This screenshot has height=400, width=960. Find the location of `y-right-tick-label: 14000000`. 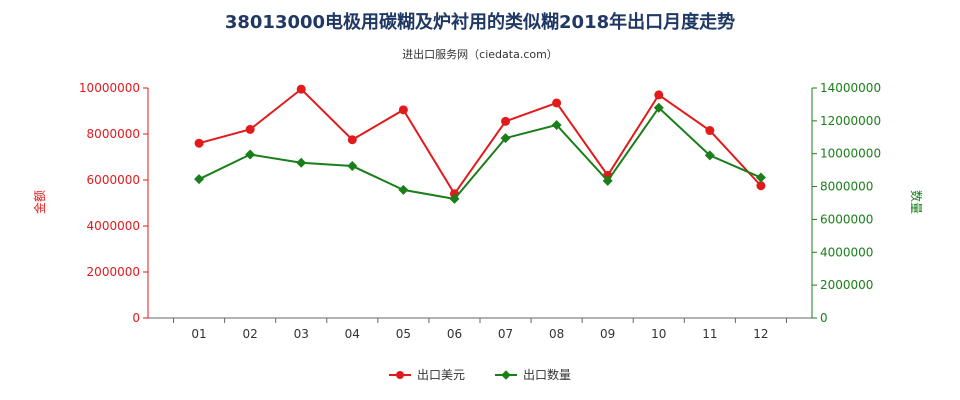

y-right-tick-label: 14000000 is located at coordinates (850, 88).